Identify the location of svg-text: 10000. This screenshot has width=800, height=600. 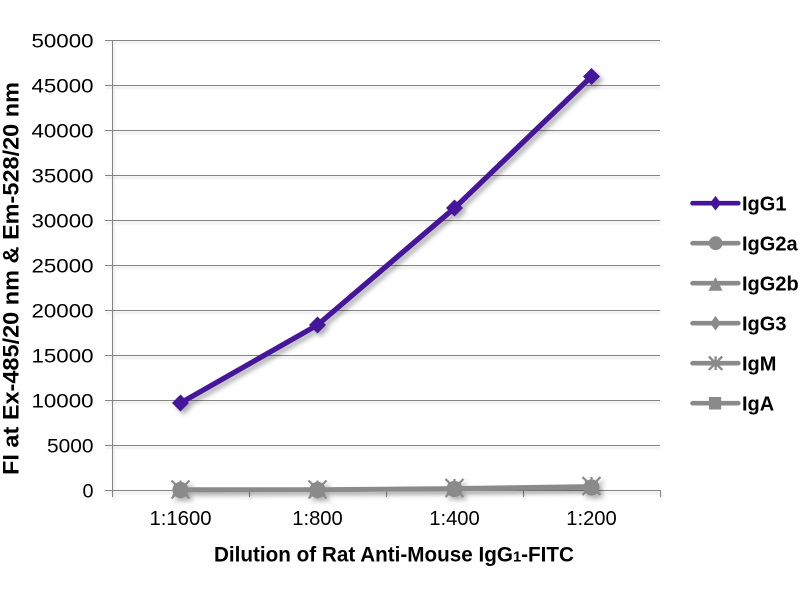
(63, 401).